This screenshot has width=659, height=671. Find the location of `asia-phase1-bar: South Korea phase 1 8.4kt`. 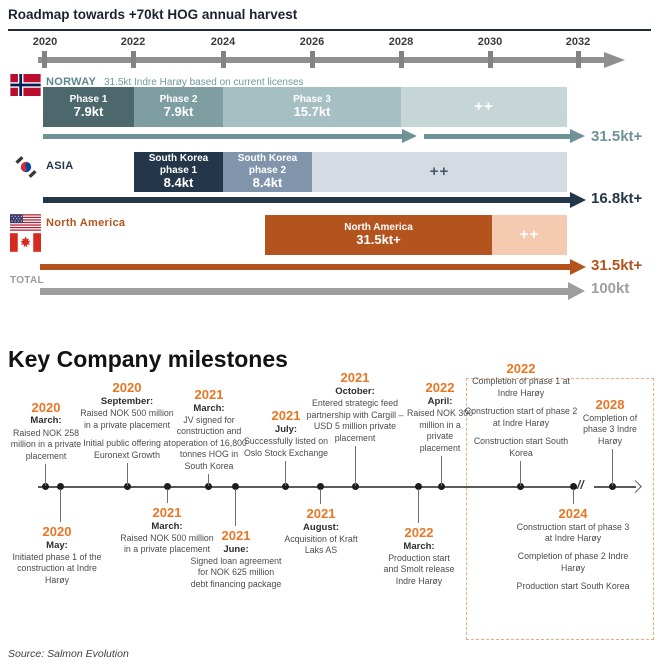

asia-phase1-bar: South Korea phase 1 8.4kt is located at coordinates (178, 172).